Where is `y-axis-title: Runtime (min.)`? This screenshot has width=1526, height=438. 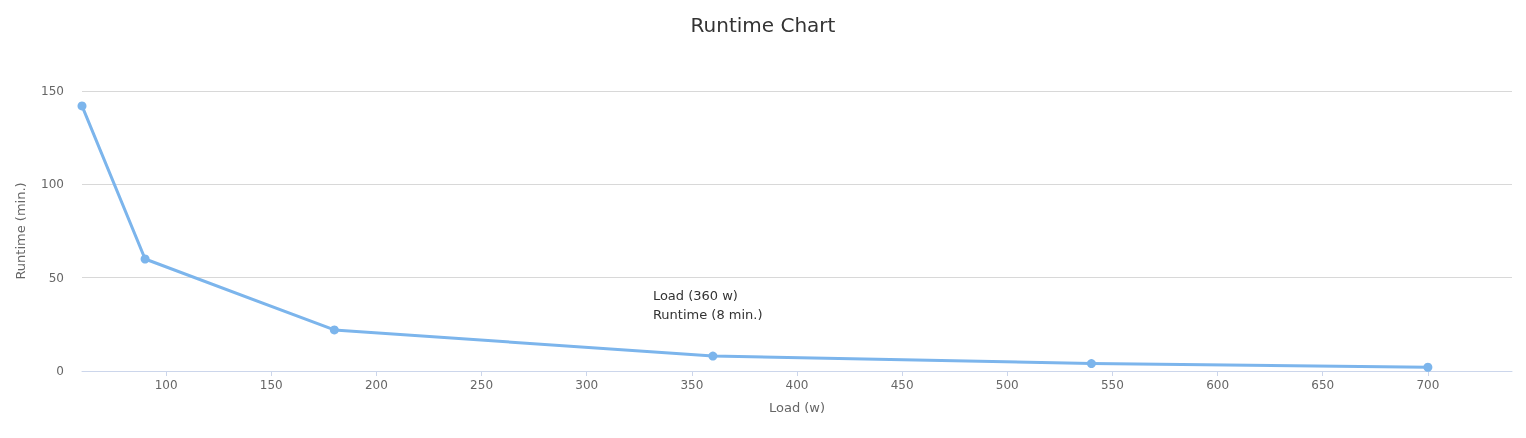
y-axis-title: Runtime (min.) is located at coordinates (20, 231).